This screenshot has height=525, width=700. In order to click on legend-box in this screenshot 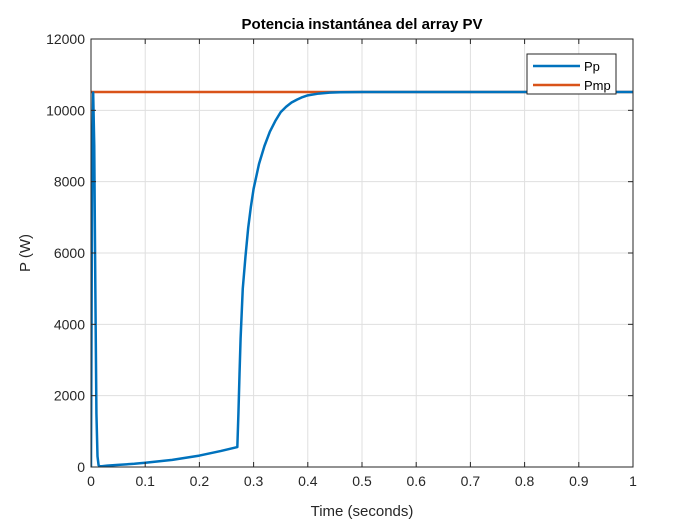, I will do `click(571, 74)`.